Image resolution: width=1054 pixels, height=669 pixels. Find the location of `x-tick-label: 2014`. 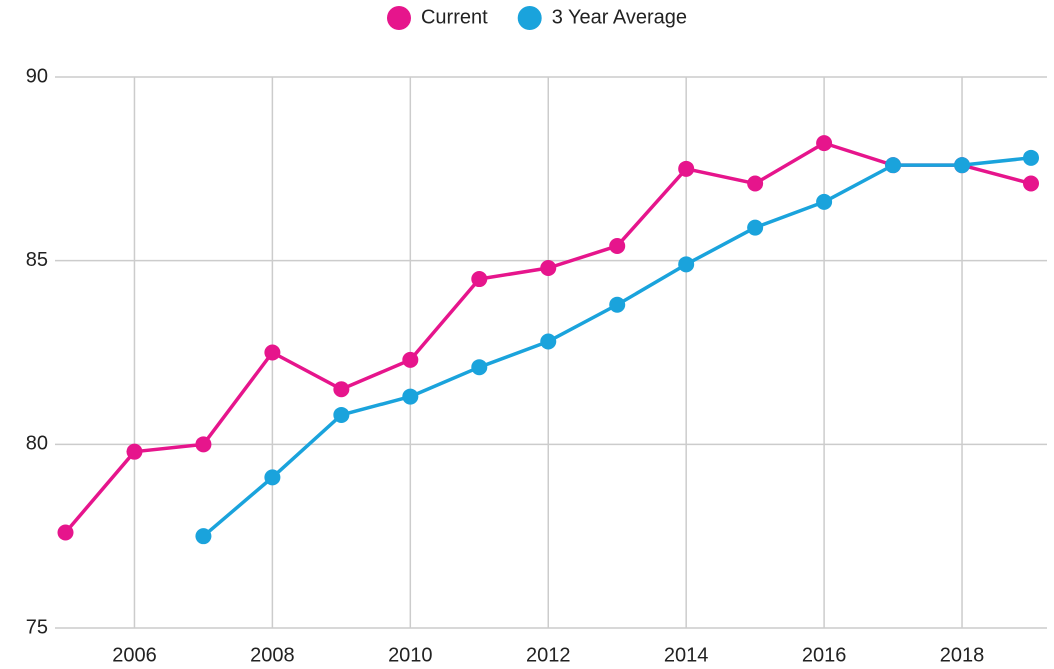

x-tick-label: 2014 is located at coordinates (686, 655).